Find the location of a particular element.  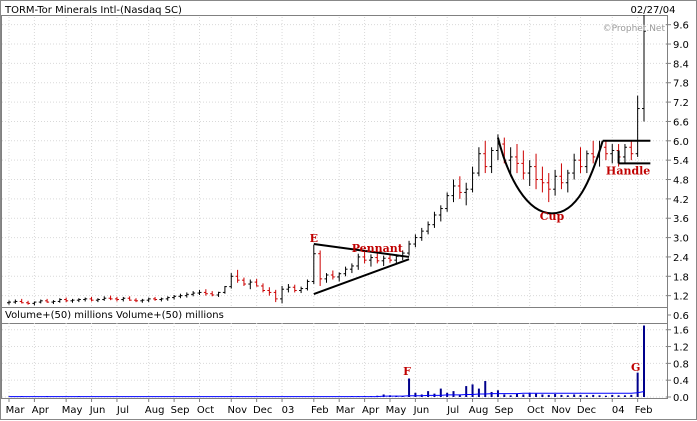

volume-average-line is located at coordinates (327, 394).